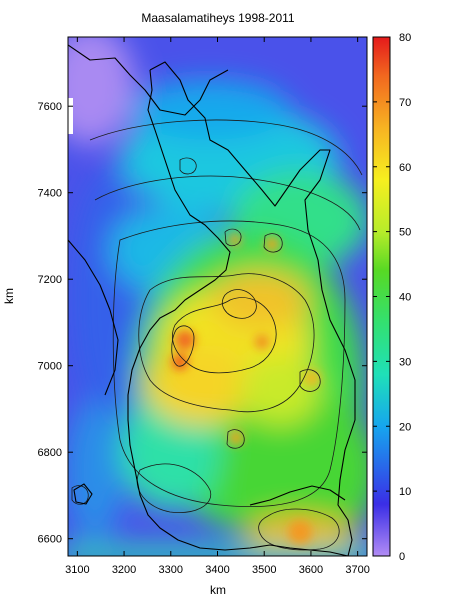  I want to click on colorbar-tick-label: 40, so click(405, 298).